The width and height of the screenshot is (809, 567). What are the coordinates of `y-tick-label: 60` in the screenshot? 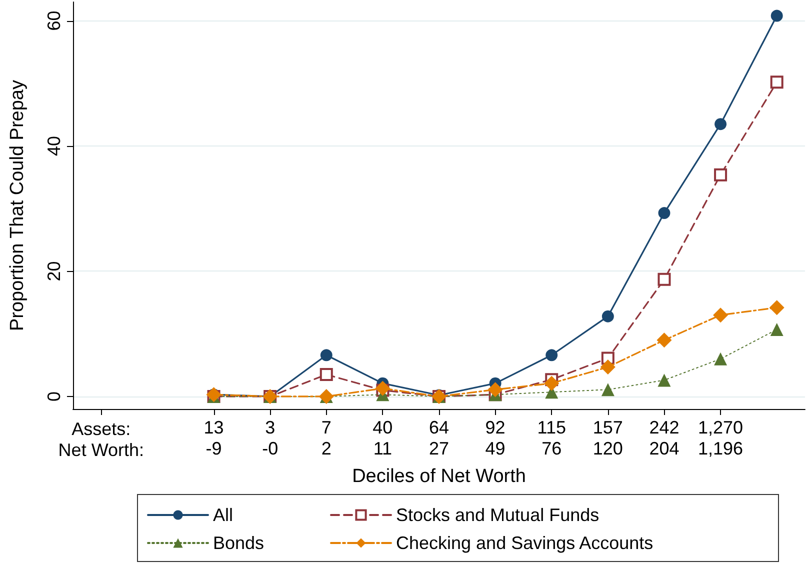 It's located at (54, 20).